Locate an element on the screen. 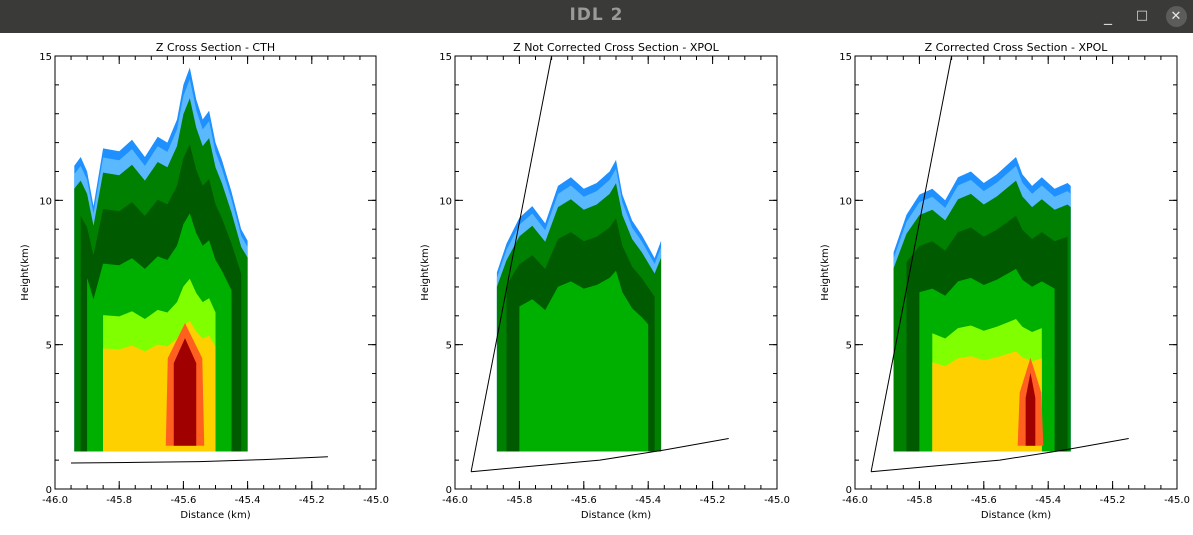 The height and width of the screenshot is (535, 1193). close-button: ✕ is located at coordinates (1176, 16).